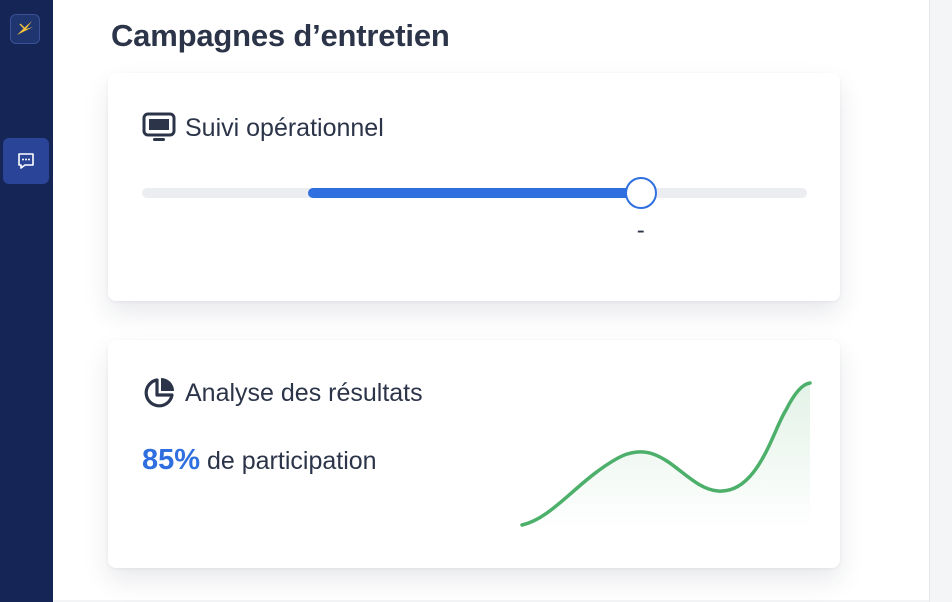  I want to click on sparkline-area, so click(666, 456).